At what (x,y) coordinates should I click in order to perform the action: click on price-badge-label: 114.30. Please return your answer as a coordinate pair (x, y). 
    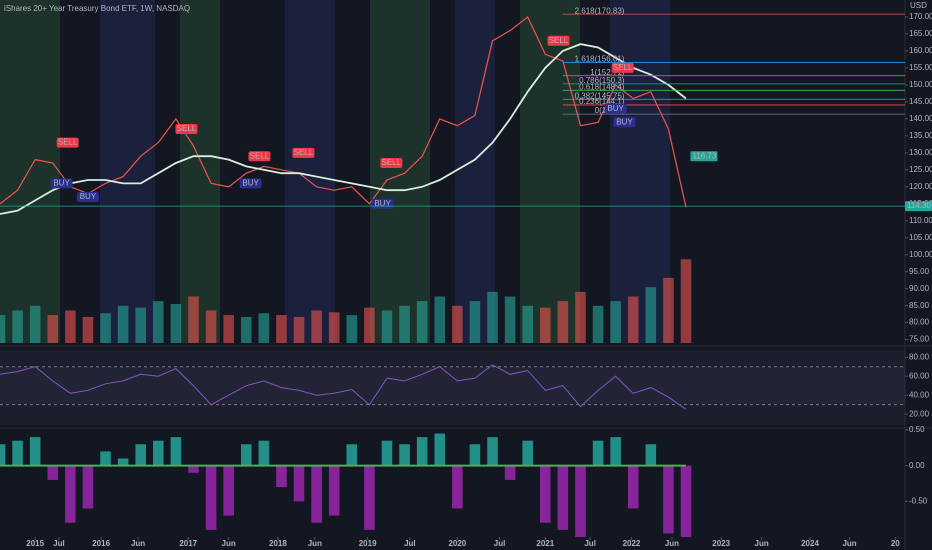
    Looking at the image, I should click on (919, 205).